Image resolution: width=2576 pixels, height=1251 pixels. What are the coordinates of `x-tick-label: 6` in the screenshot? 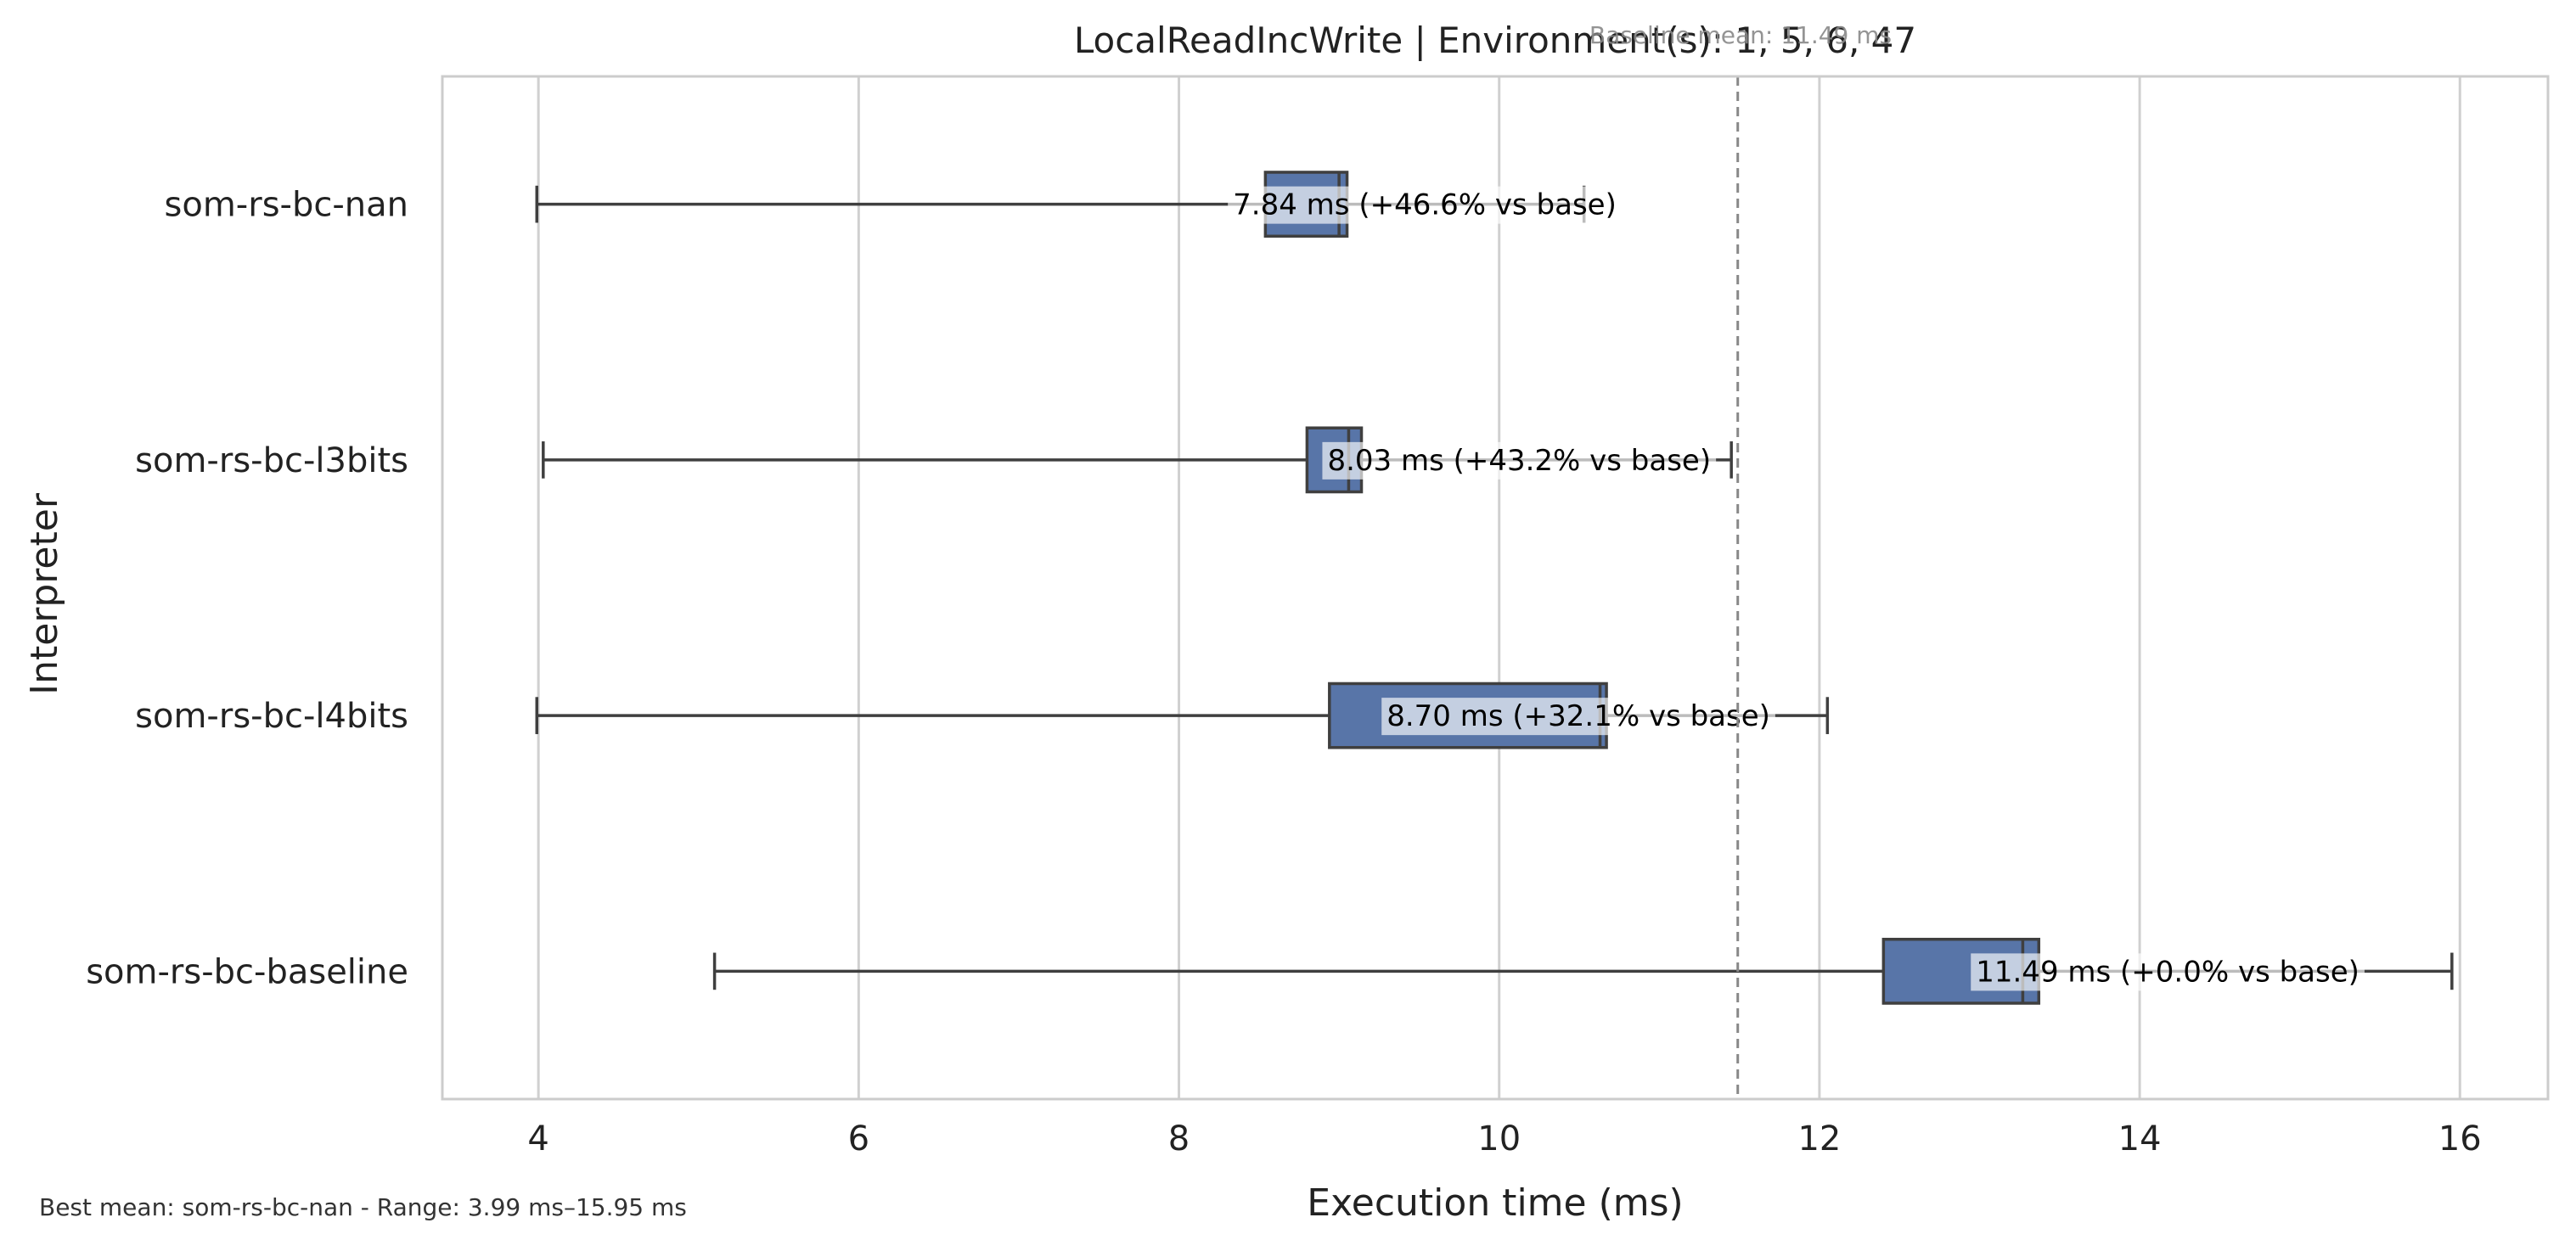 It's located at (858, 1138).